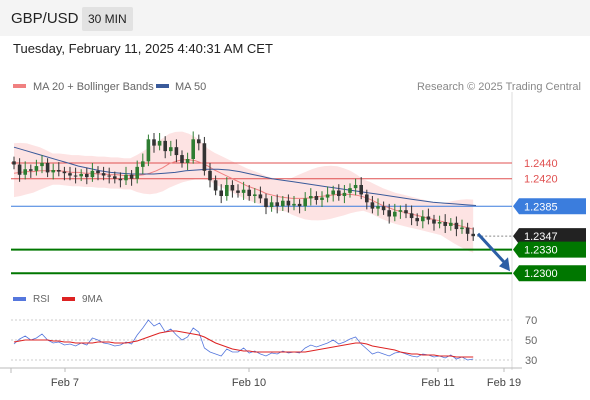 This screenshot has height=400, width=590. Describe the element at coordinates (295, 18) in the screenshot. I see `chart-header: GBP/USD 30 MIN` at that location.